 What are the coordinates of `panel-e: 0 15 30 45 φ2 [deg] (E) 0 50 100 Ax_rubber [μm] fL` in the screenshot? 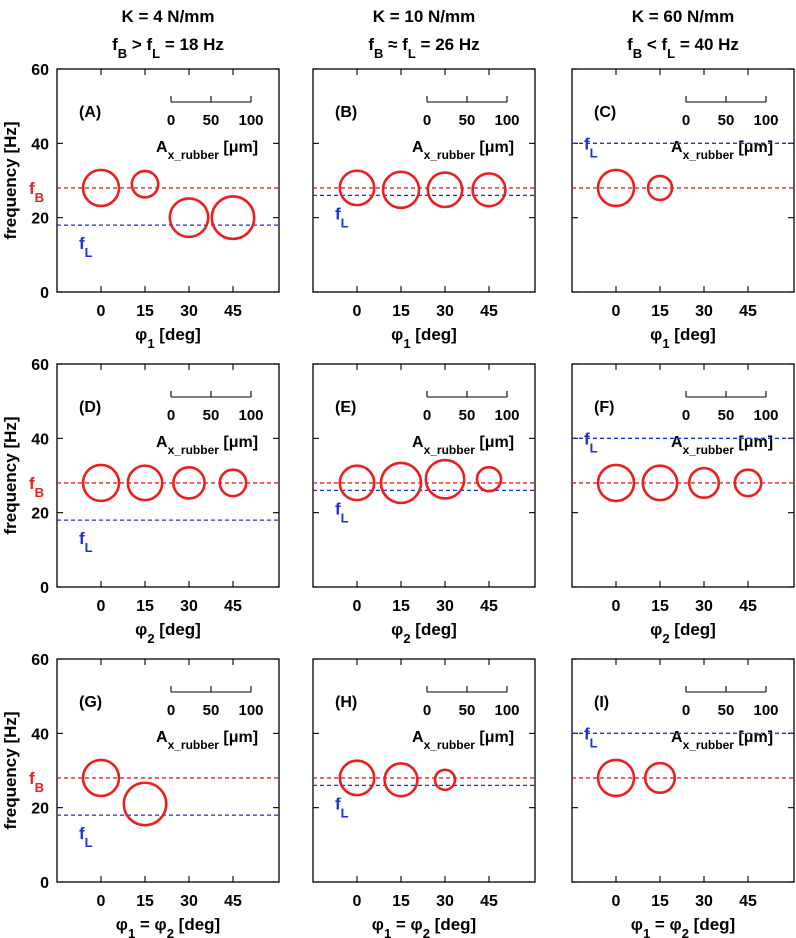 It's located at (424, 504).